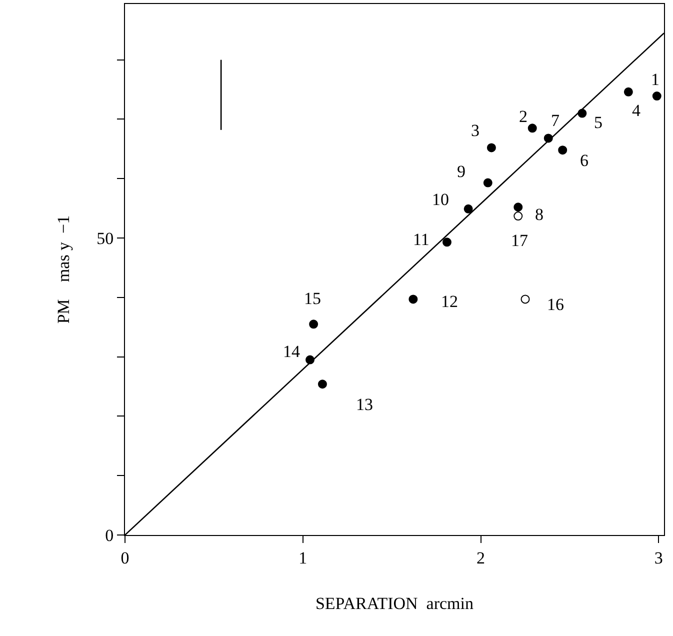 The width and height of the screenshot is (673, 636). I want to click on annotation: 9, so click(461, 171).